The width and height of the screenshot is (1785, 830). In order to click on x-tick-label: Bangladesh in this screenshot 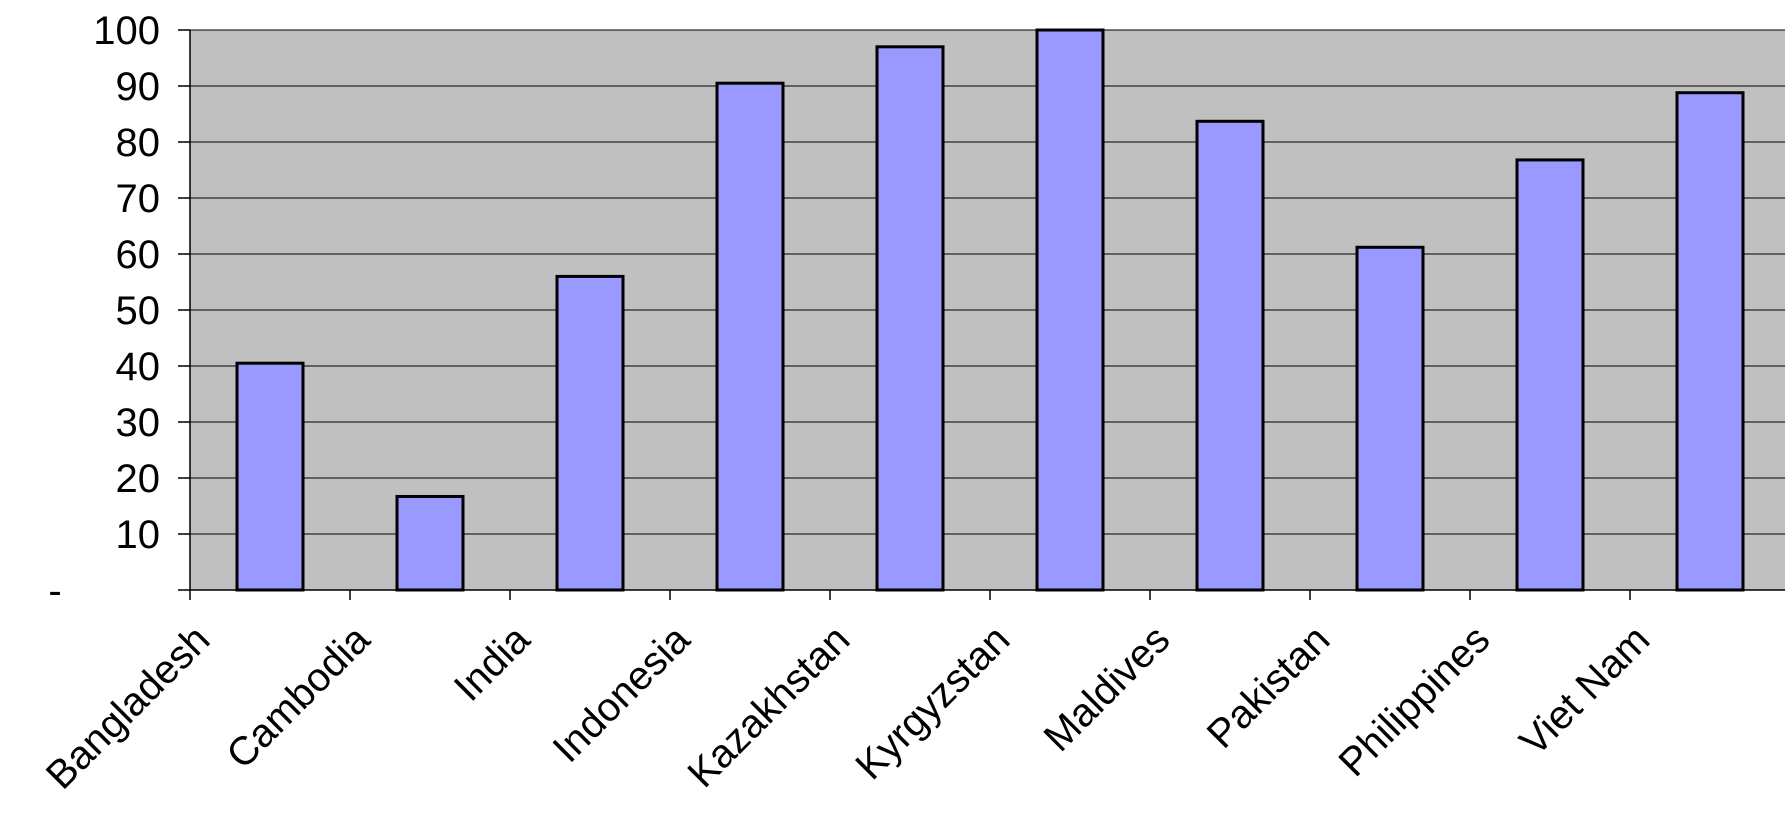, I will do `click(128, 707)`.